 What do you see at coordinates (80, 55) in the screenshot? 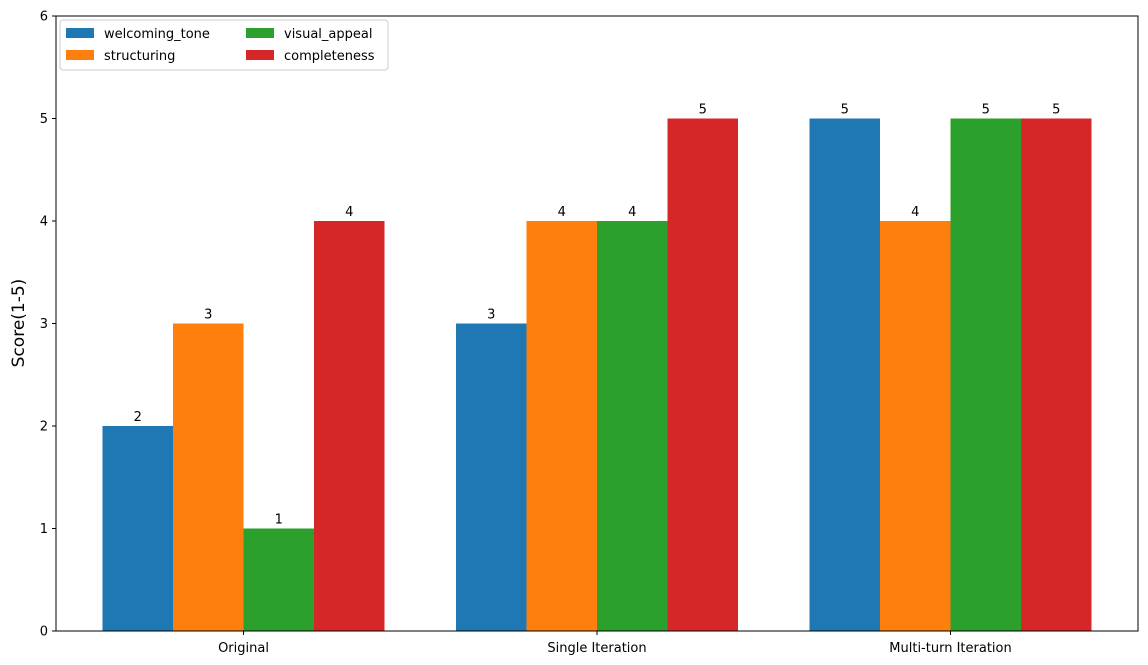
I see `legend-swatch-structuring` at bounding box center [80, 55].